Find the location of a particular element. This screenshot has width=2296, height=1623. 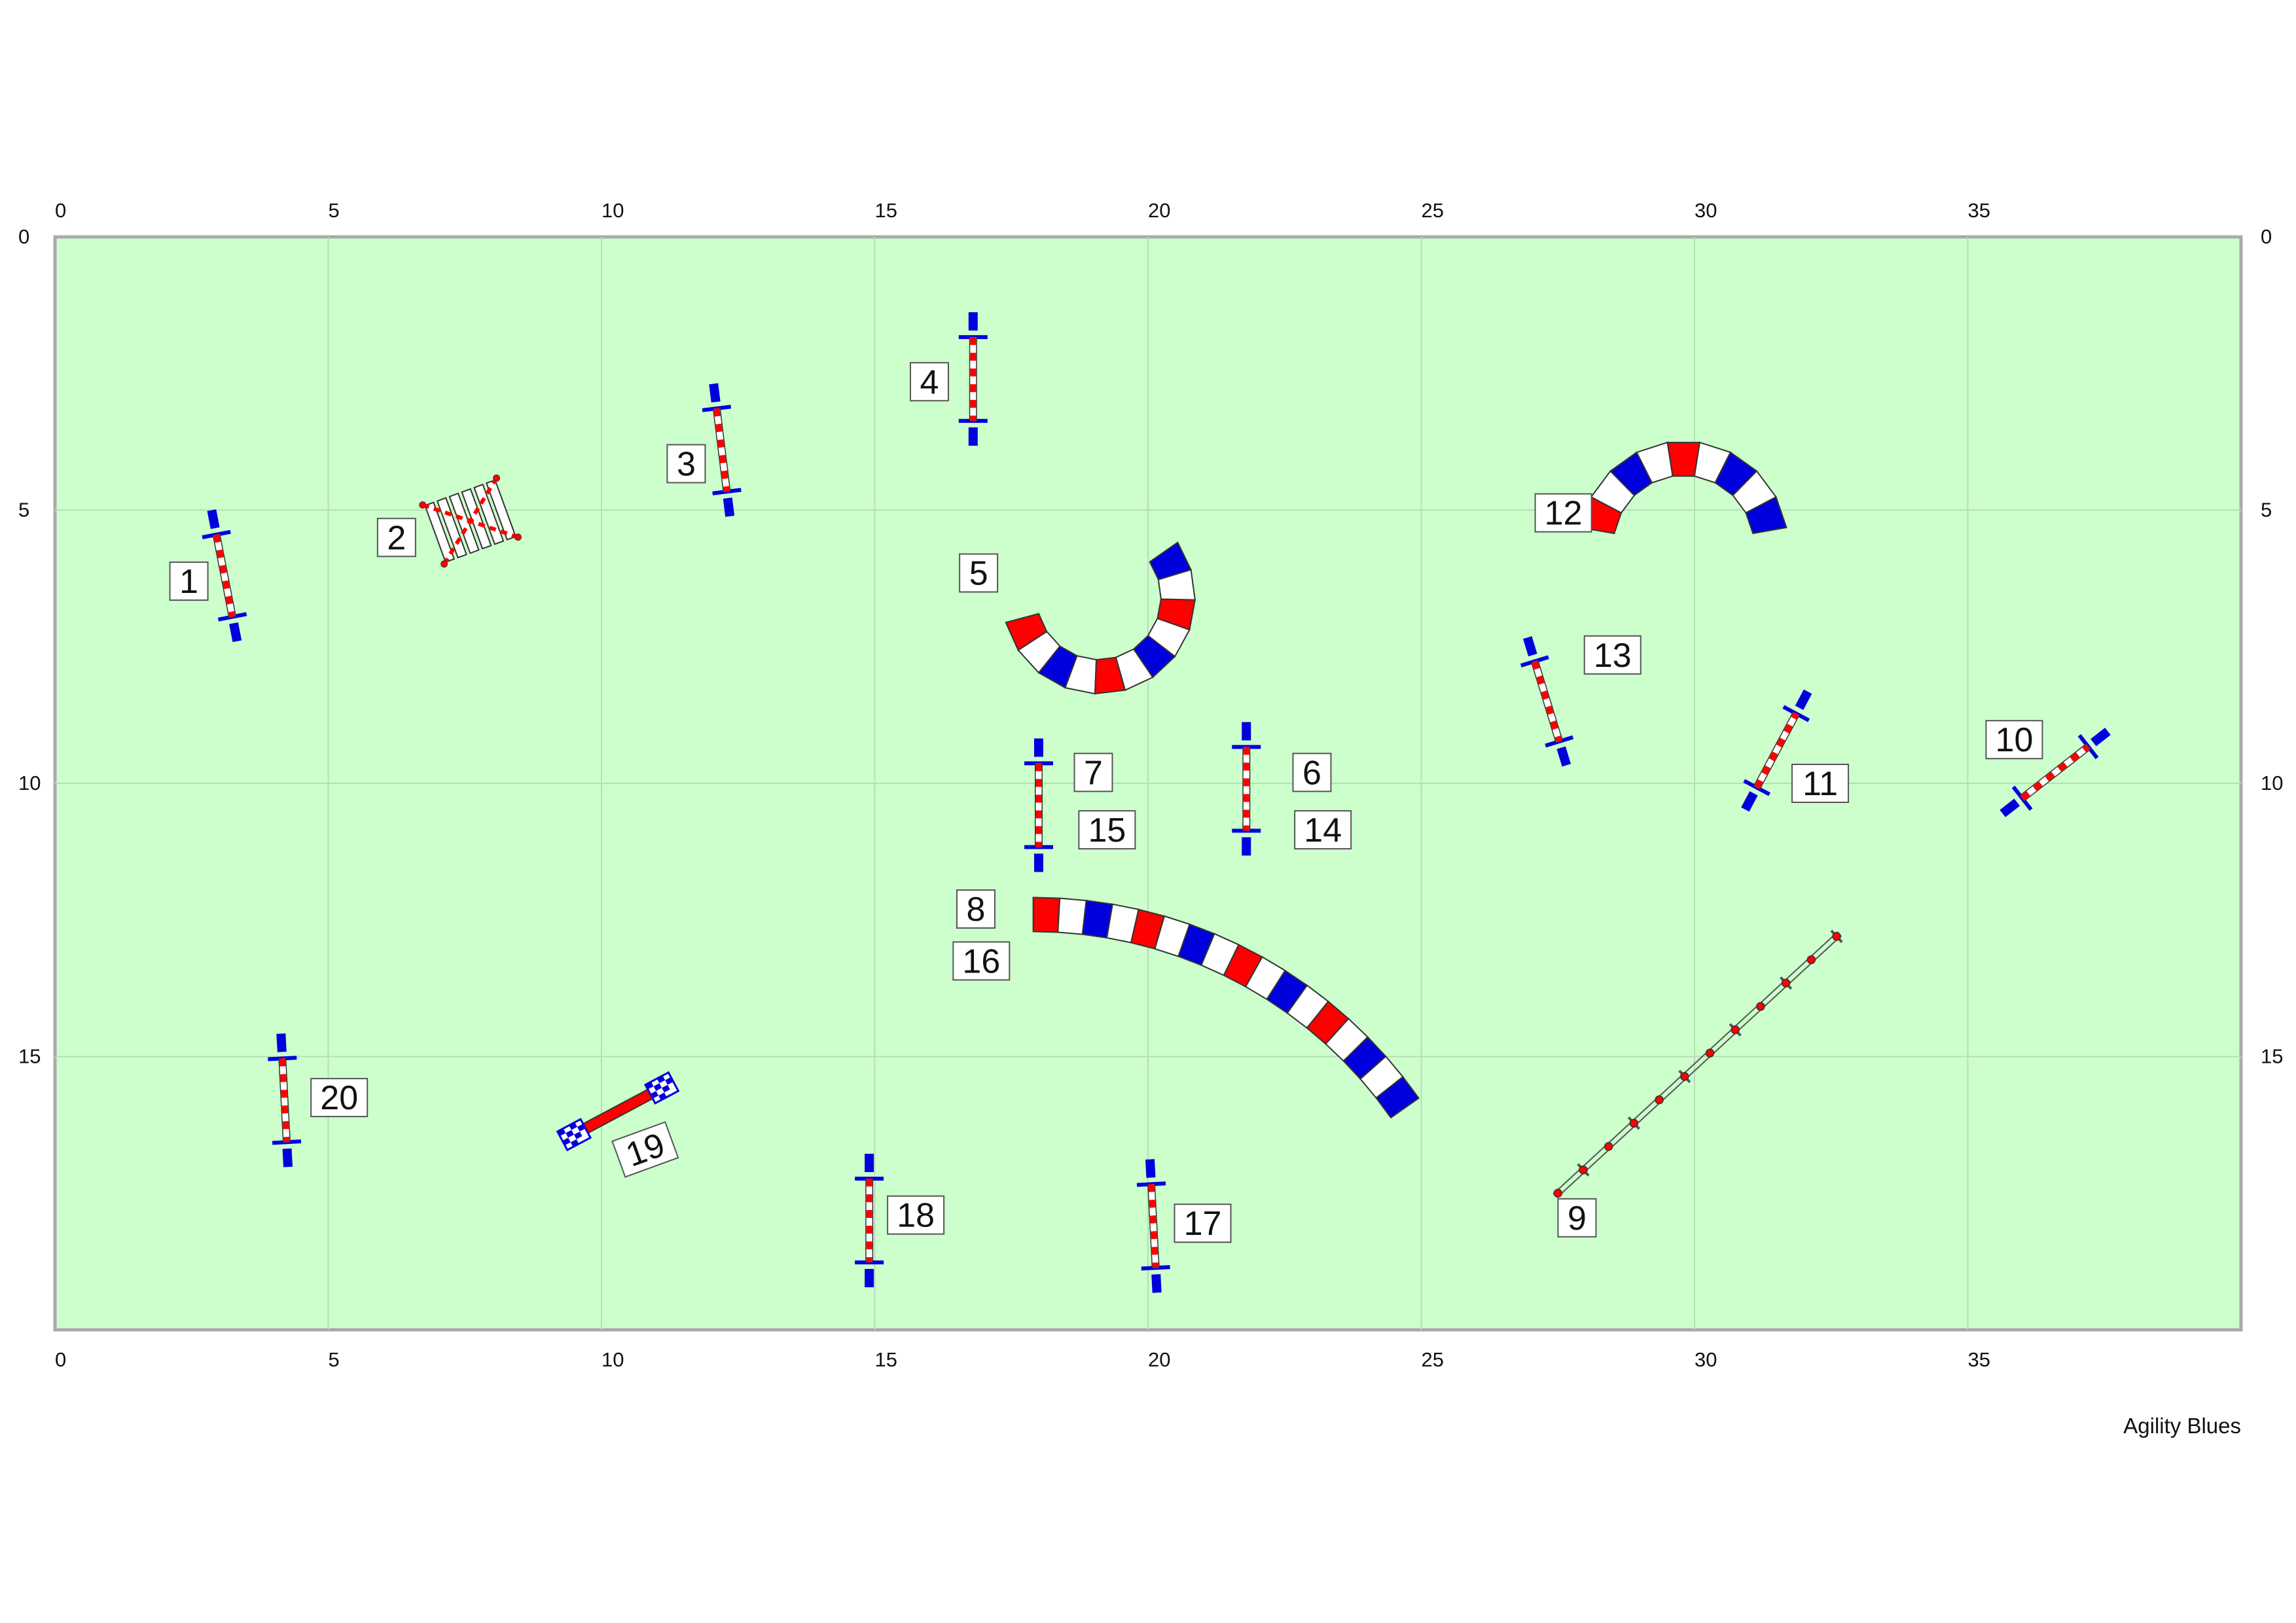

number-label-2: 2 is located at coordinates (396, 538).